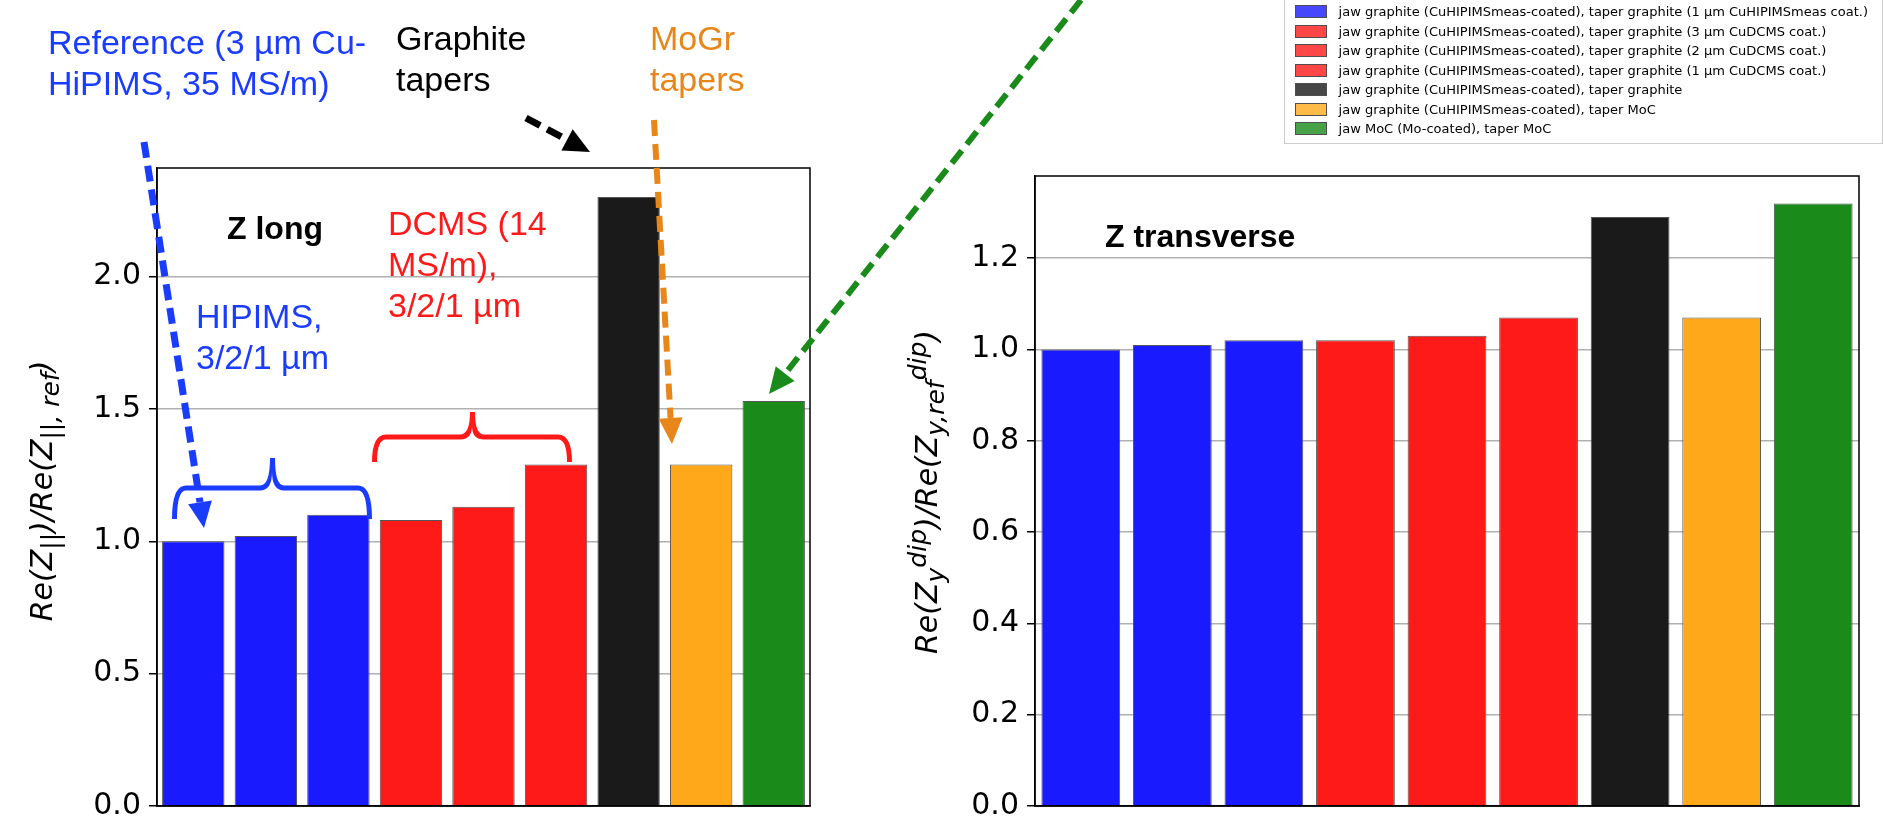  Describe the element at coordinates (263, 337) in the screenshot. I see `annotation: HIPIMS, 3/2/1 µm` at that location.